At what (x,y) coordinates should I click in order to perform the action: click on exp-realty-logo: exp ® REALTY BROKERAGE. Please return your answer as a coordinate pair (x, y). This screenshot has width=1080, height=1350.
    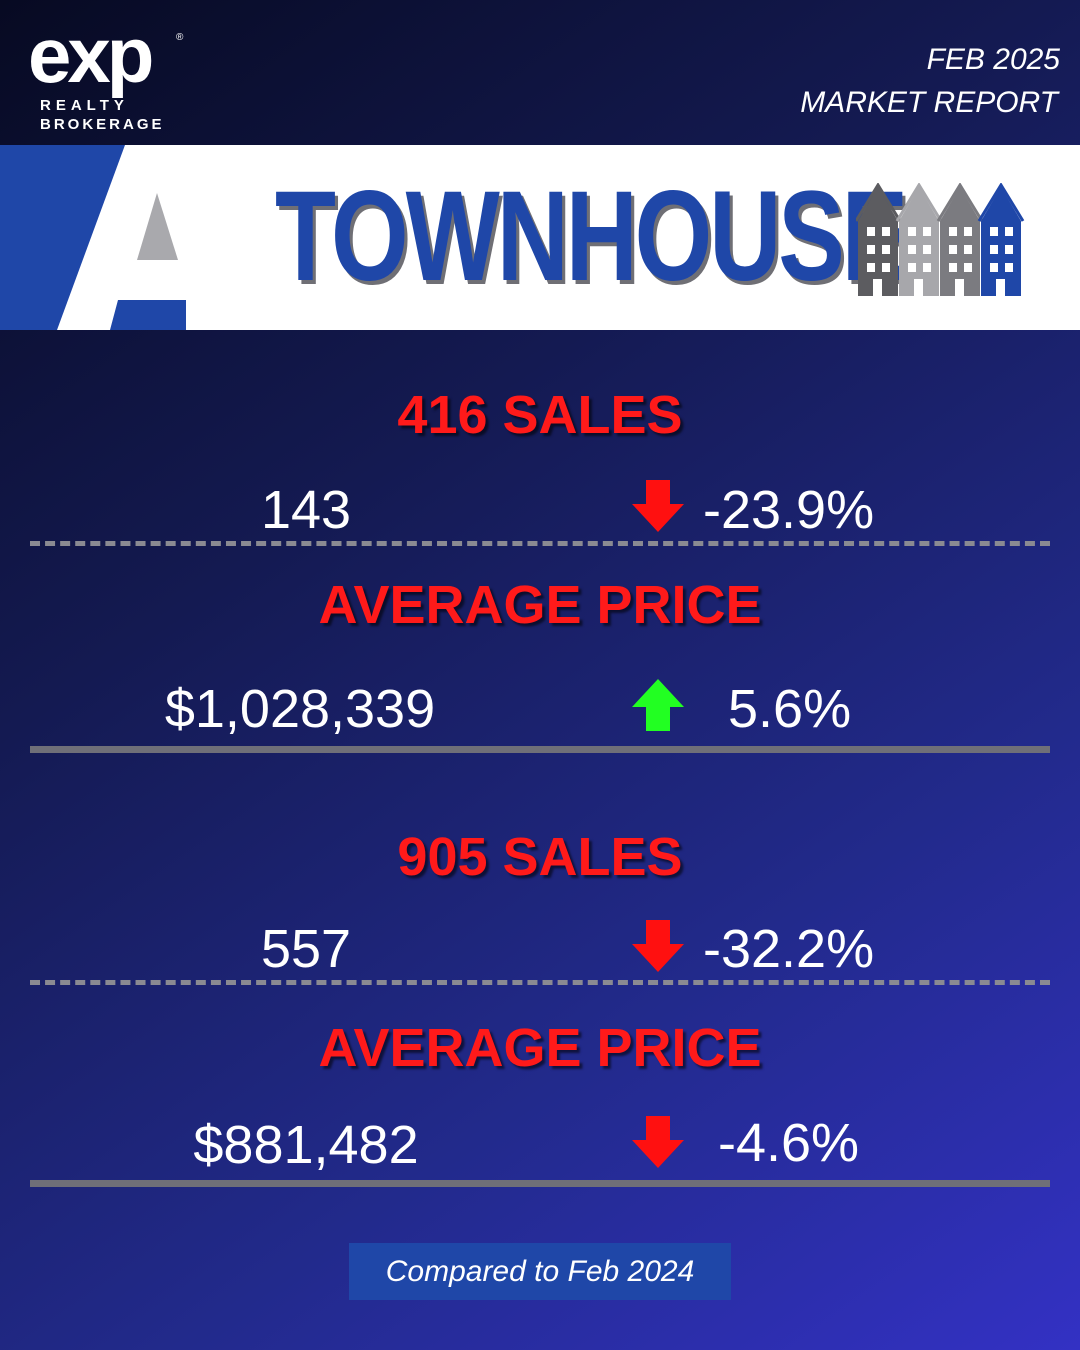
    Looking at the image, I should click on (113, 75).